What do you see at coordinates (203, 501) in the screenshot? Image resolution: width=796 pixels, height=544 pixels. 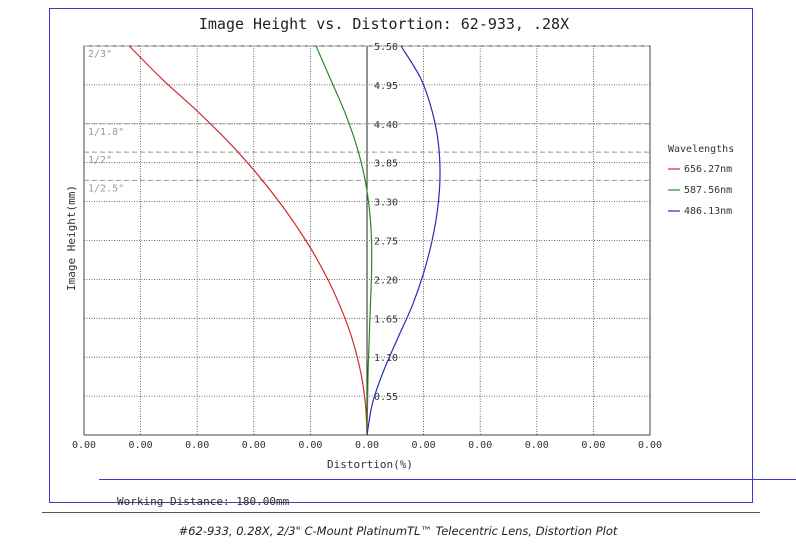 I see `working-distance-label: Working Distance: 180.00mm` at bounding box center [203, 501].